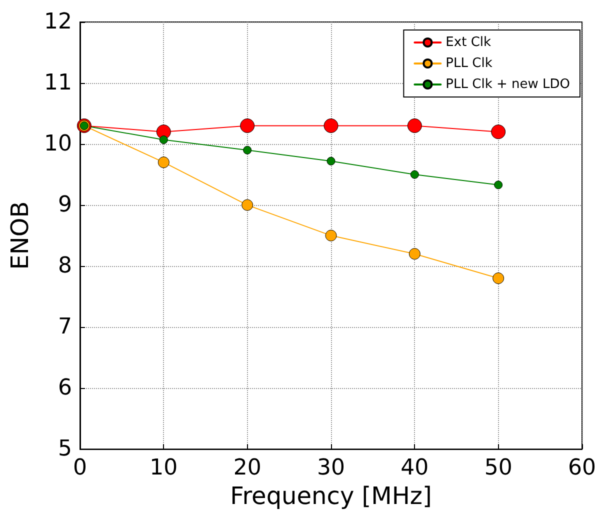 Image resolution: width=602 pixels, height=513 pixels. I want to click on y-tick-label: 10, so click(58, 144).